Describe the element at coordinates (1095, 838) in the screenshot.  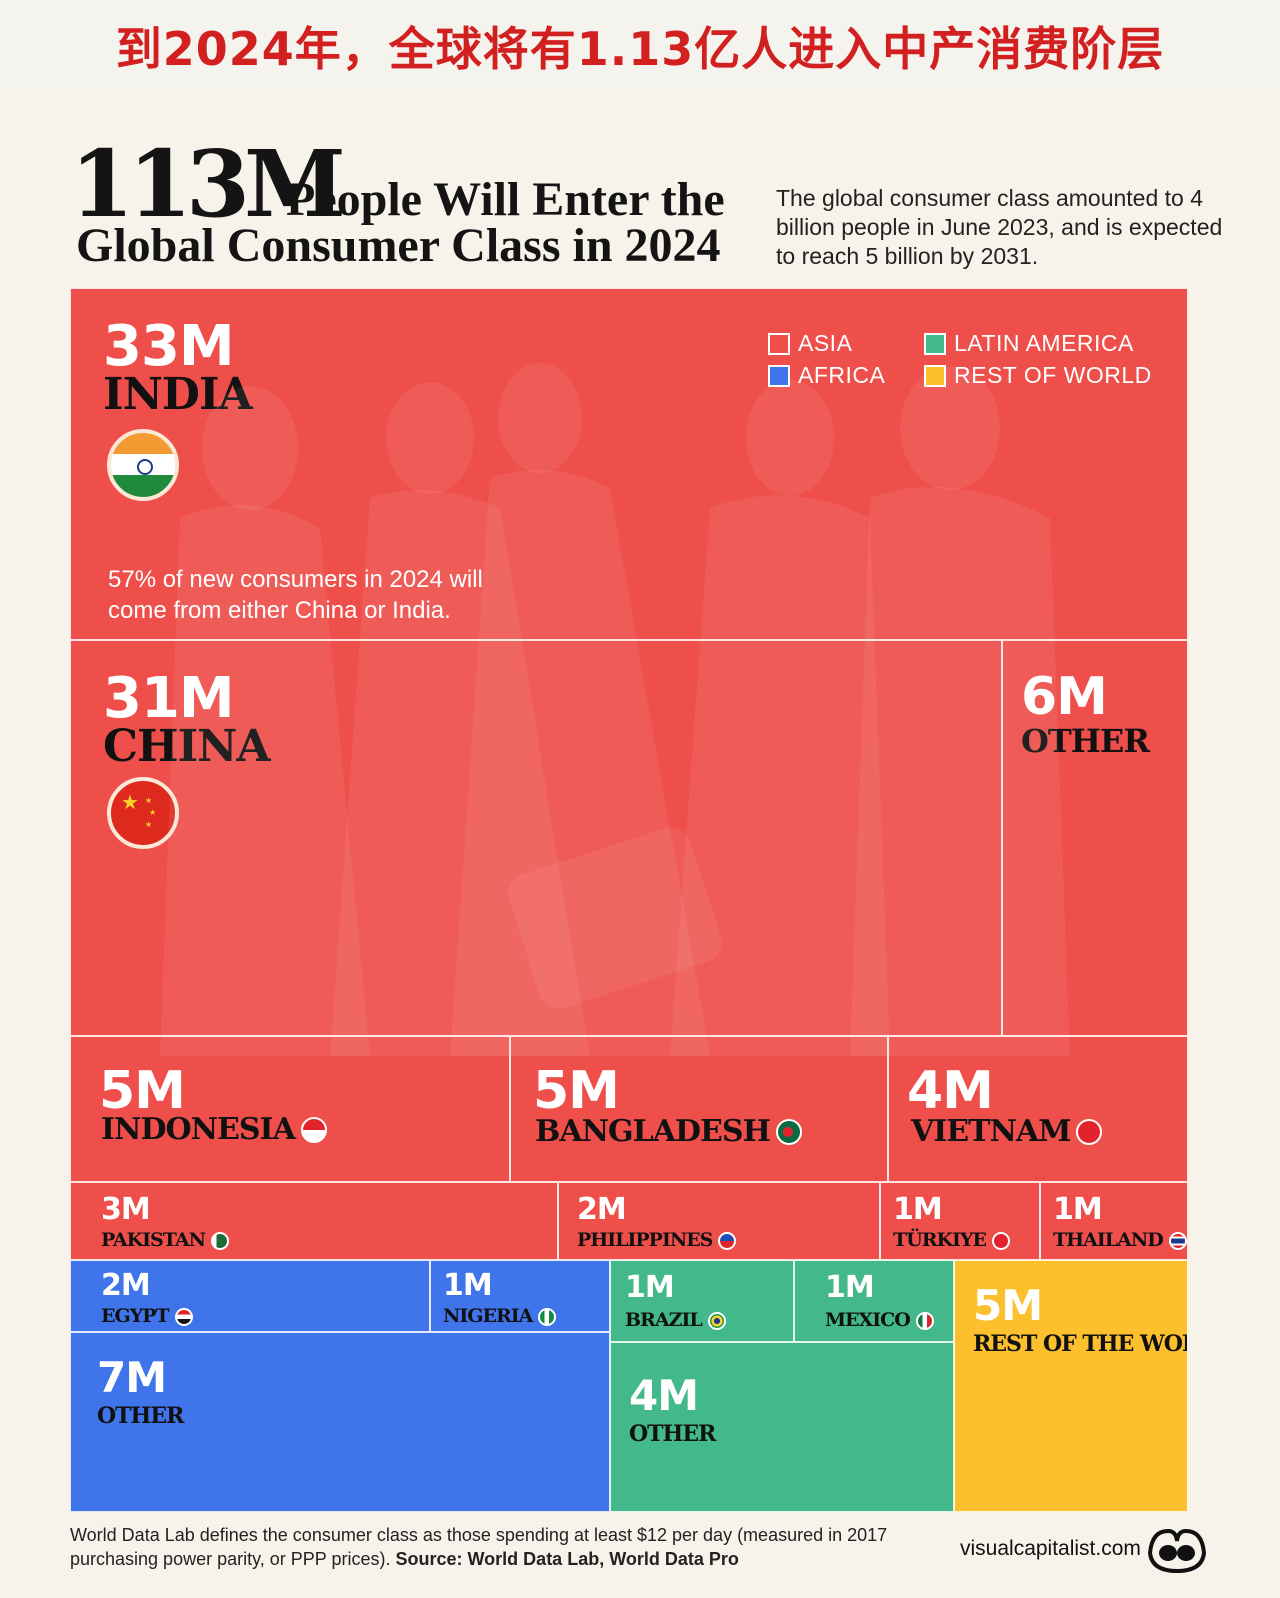
I see `treemap-cell-other: 6M OTHER` at that location.